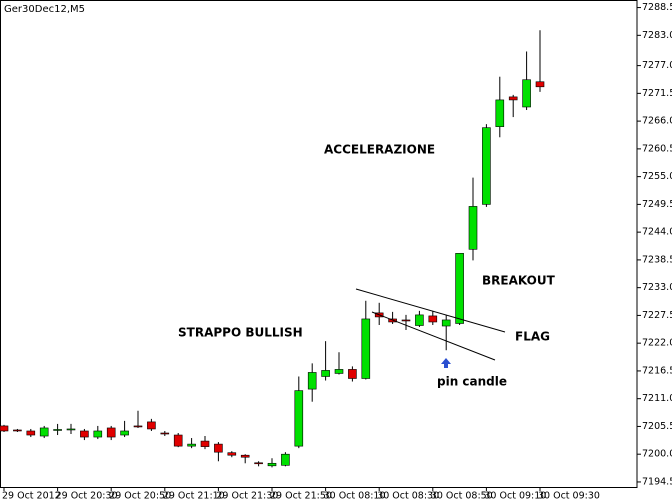 This screenshot has width=672, height=504. I want to click on chart-title: Ger30Dec12,M5, so click(44, 9).